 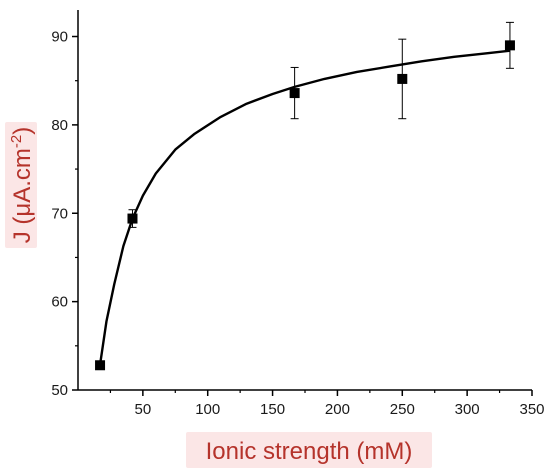 I want to click on y-axis-title-main: J (μA.cm, so click(x=22, y=195).